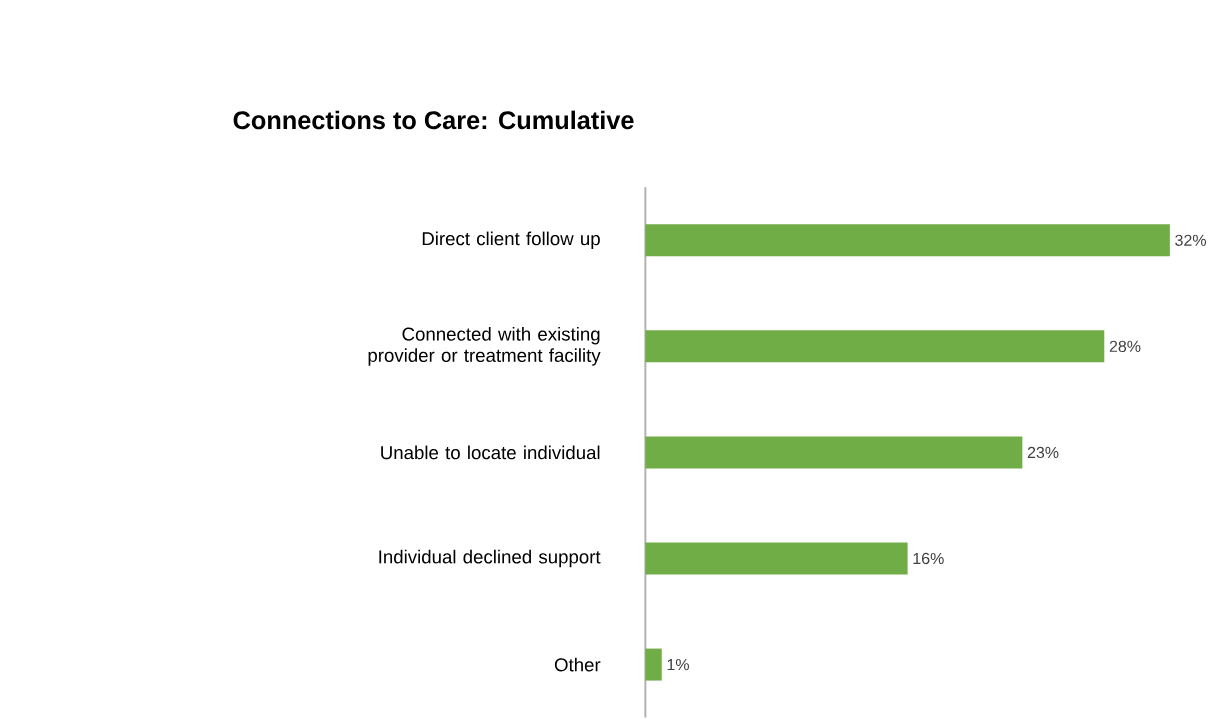 The height and width of the screenshot is (719, 1211). I want to click on data-label: 32%, so click(1190, 240).